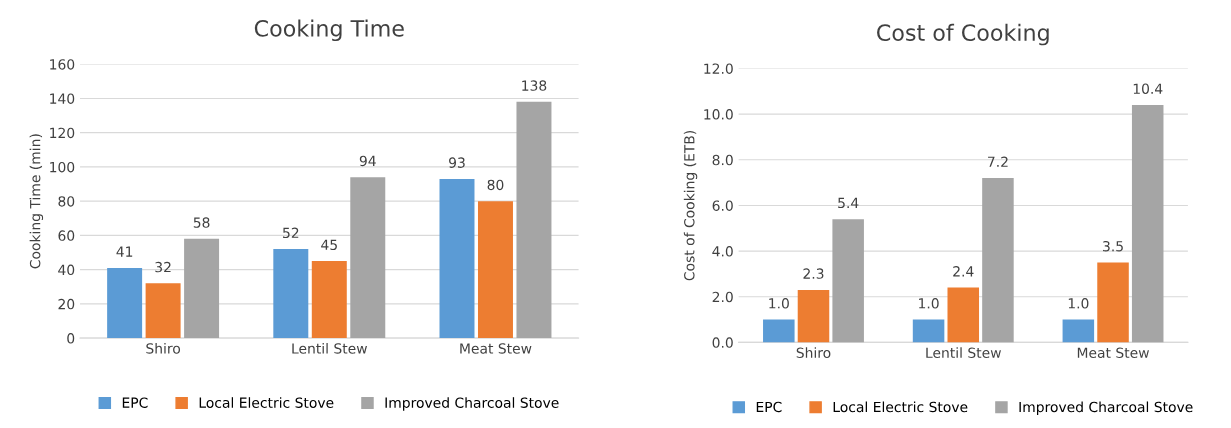  What do you see at coordinates (722, 160) in the screenshot?
I see `y-tick-label: 8.0` at bounding box center [722, 160].